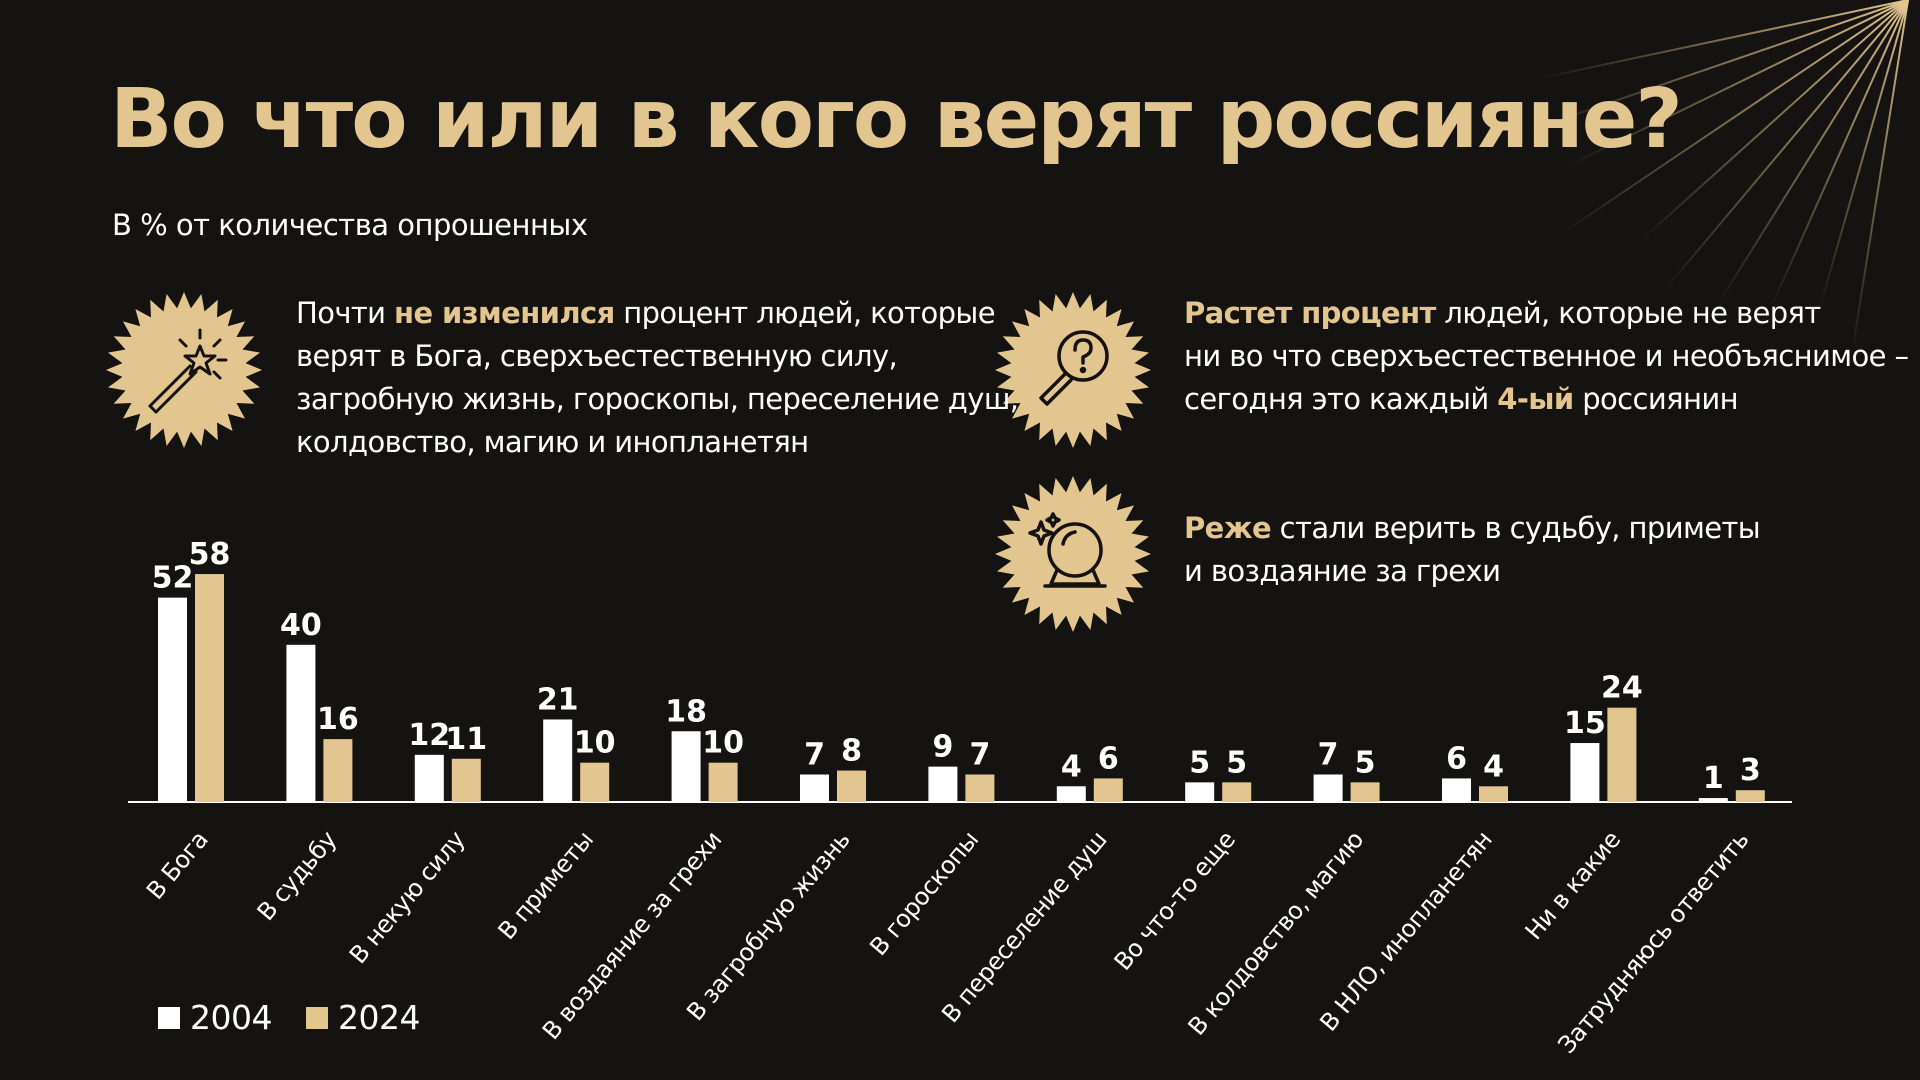 The width and height of the screenshot is (1920, 1080). What do you see at coordinates (1341, 399) in the screenshot?
I see `note-text: сегодня это каждый` at bounding box center [1341, 399].